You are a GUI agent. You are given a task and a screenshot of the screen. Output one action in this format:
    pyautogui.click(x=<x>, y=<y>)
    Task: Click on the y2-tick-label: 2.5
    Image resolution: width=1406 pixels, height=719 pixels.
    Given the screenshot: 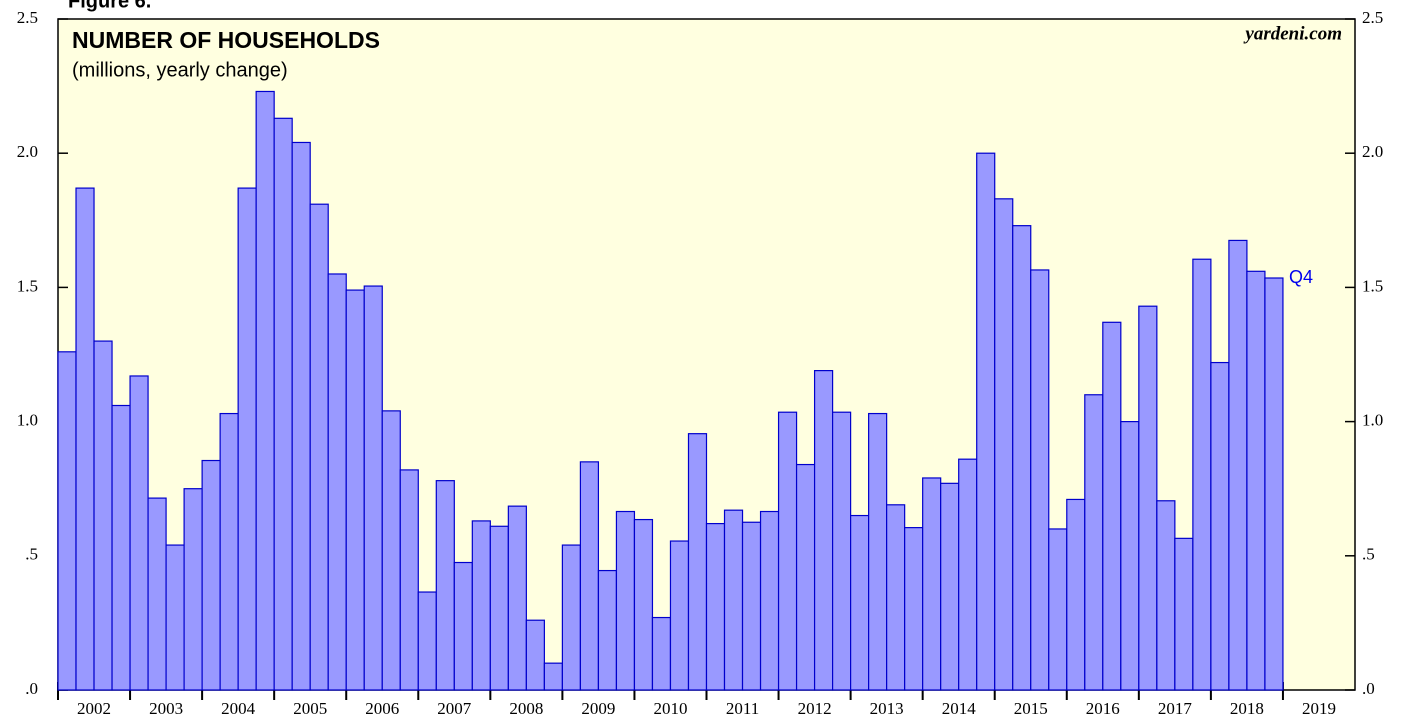 What is the action you would take?
    pyautogui.click(x=1372, y=17)
    